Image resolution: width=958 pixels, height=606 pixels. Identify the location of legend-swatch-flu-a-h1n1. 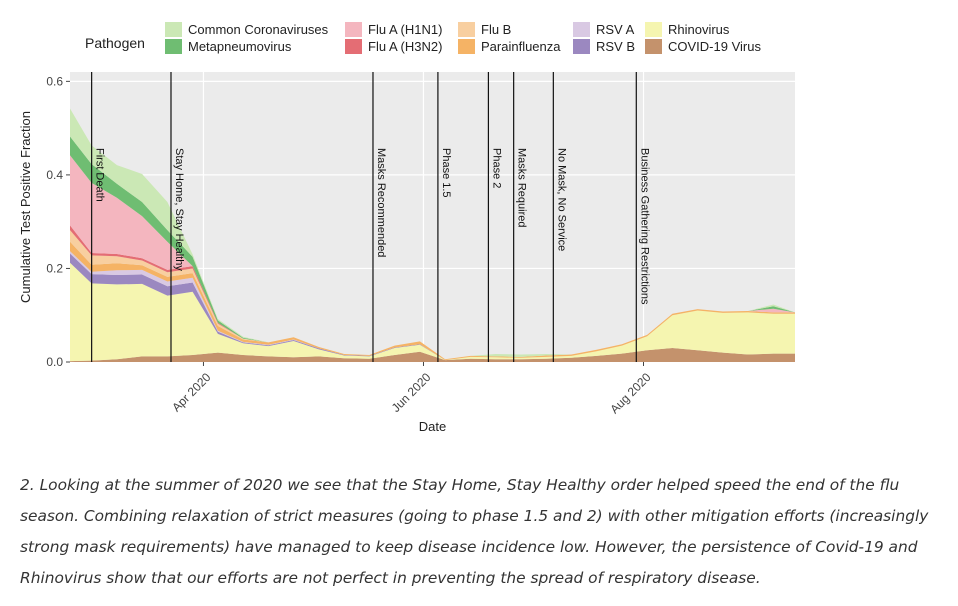
(353, 29).